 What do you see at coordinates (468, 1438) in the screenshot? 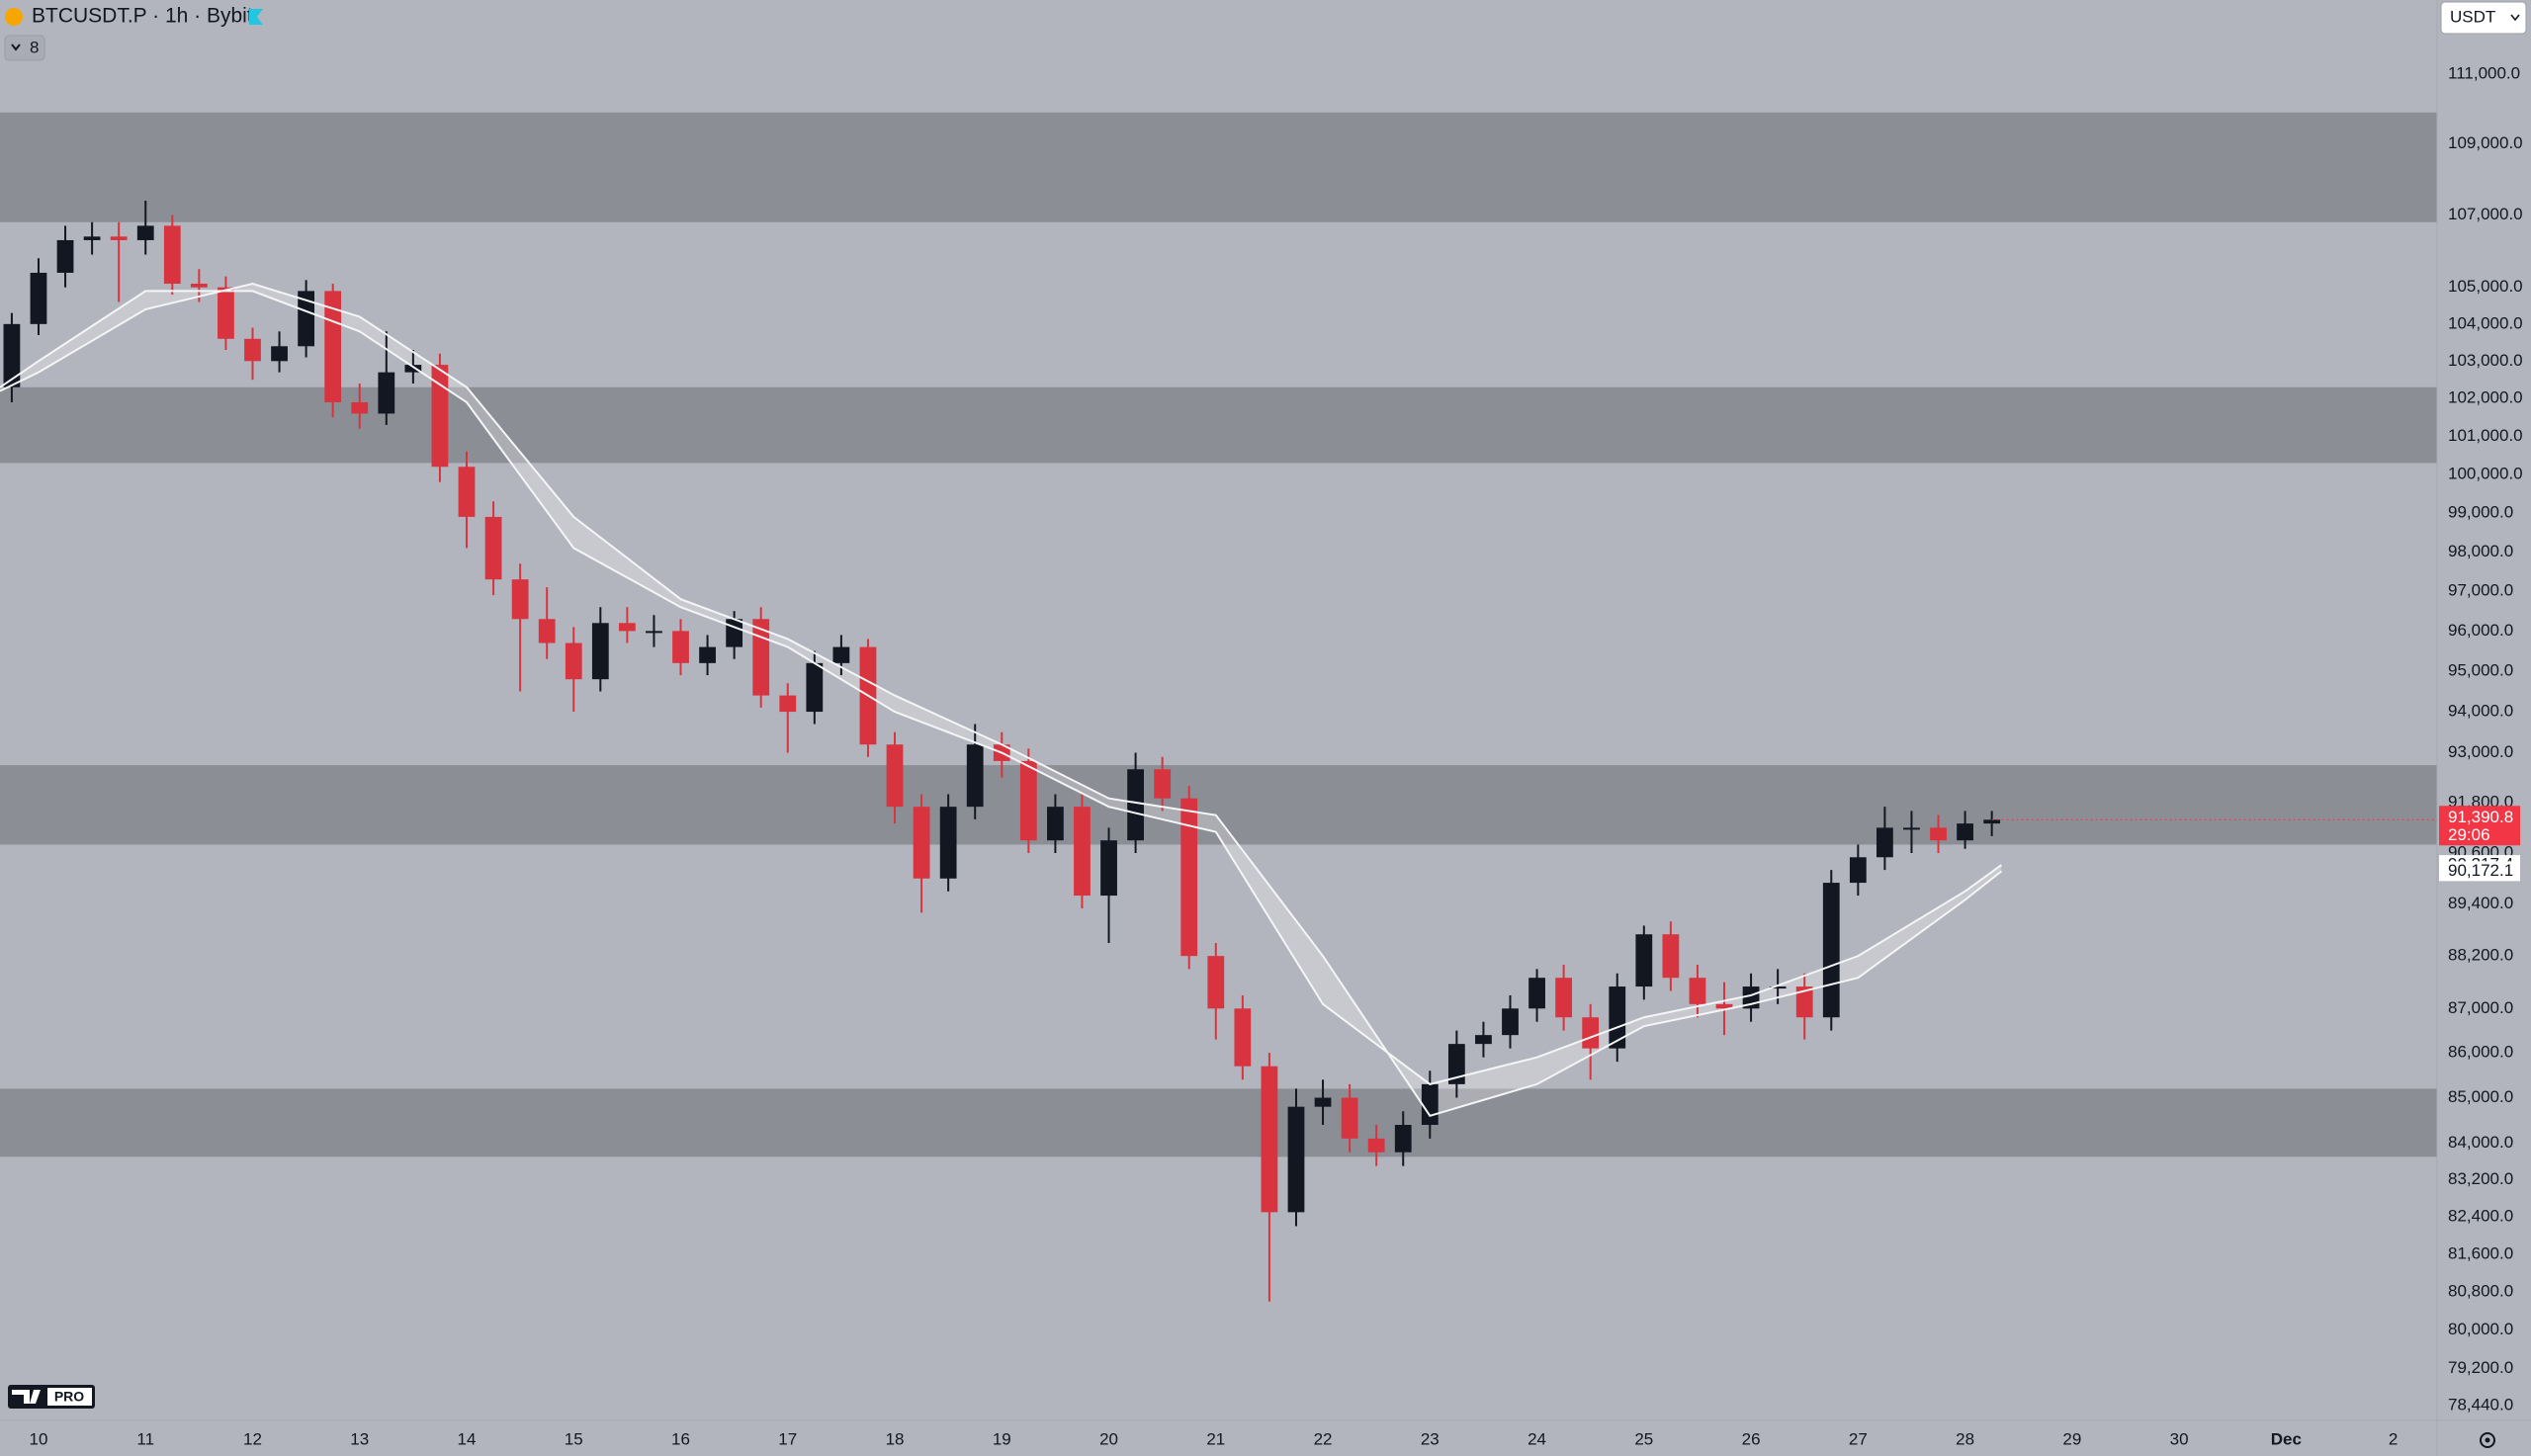
I see `x-tick-label: 14` at bounding box center [468, 1438].